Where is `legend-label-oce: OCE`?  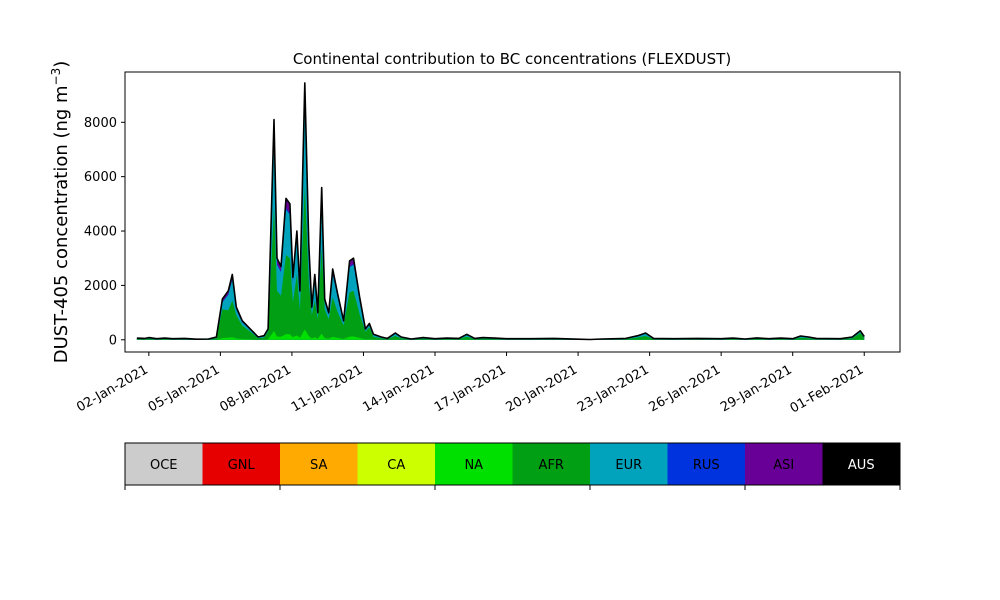
legend-label-oce: OCE is located at coordinates (164, 465).